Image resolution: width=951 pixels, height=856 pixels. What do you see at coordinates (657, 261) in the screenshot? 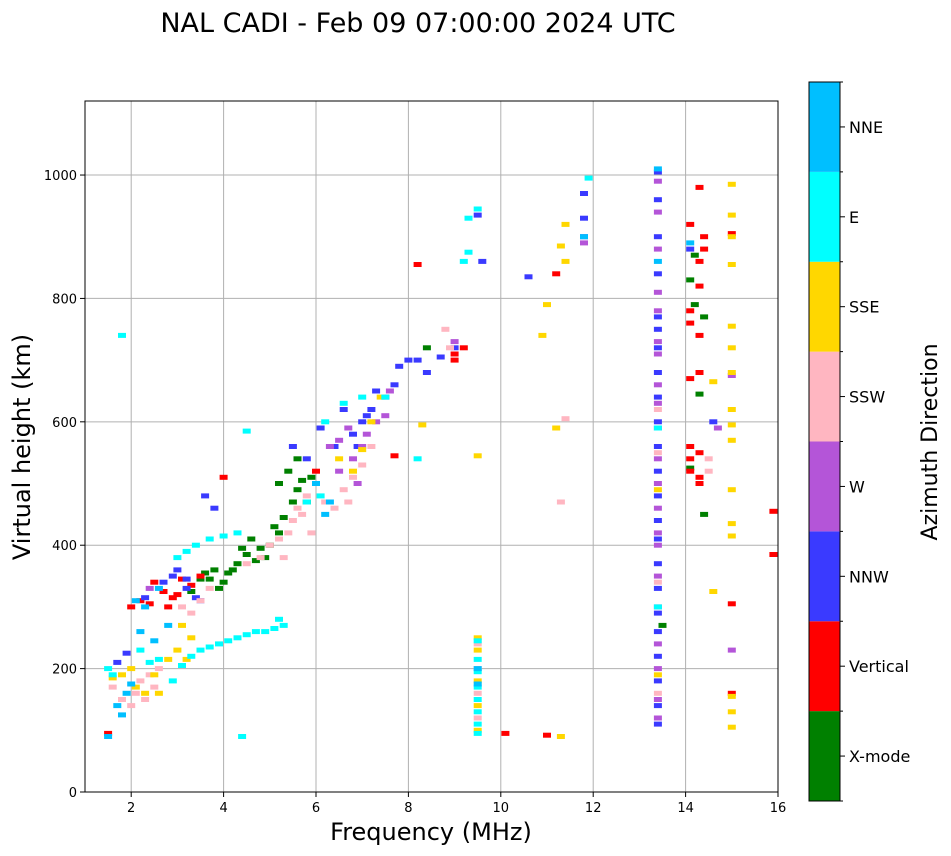
I see `point-nne` at bounding box center [657, 261].